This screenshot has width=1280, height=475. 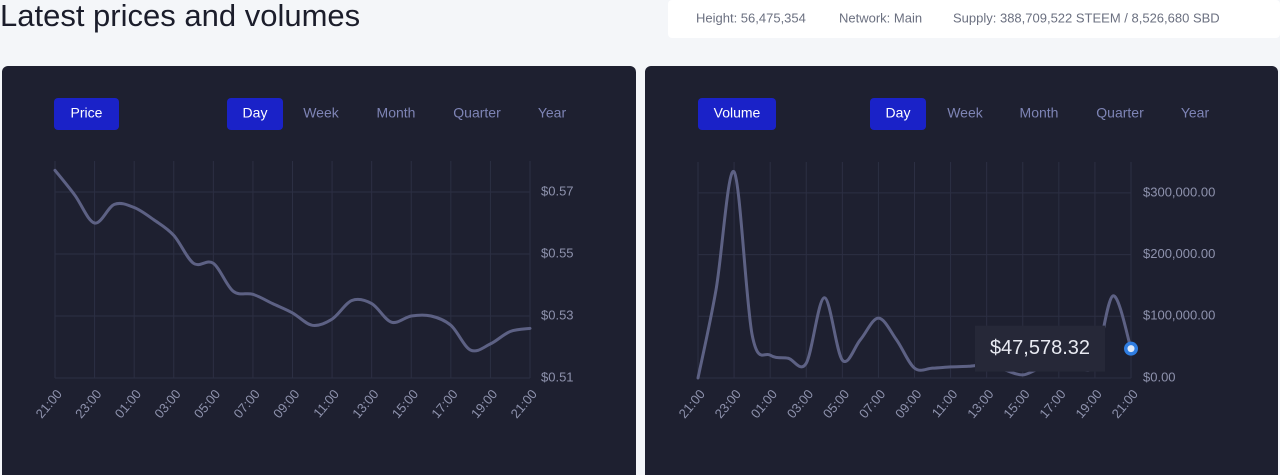 What do you see at coordinates (751, 17) in the screenshot?
I see `stat: Height: 56,475,354` at bounding box center [751, 17].